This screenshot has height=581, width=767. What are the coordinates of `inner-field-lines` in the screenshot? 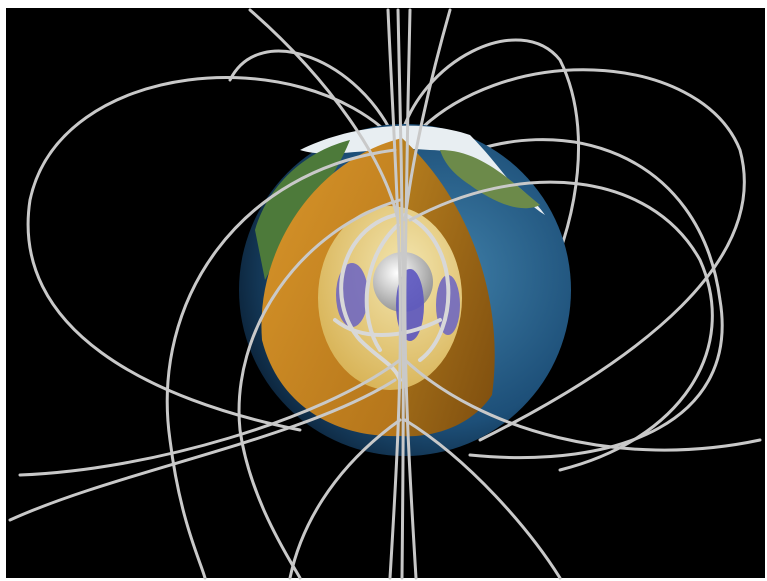 It's located at (392, 297).